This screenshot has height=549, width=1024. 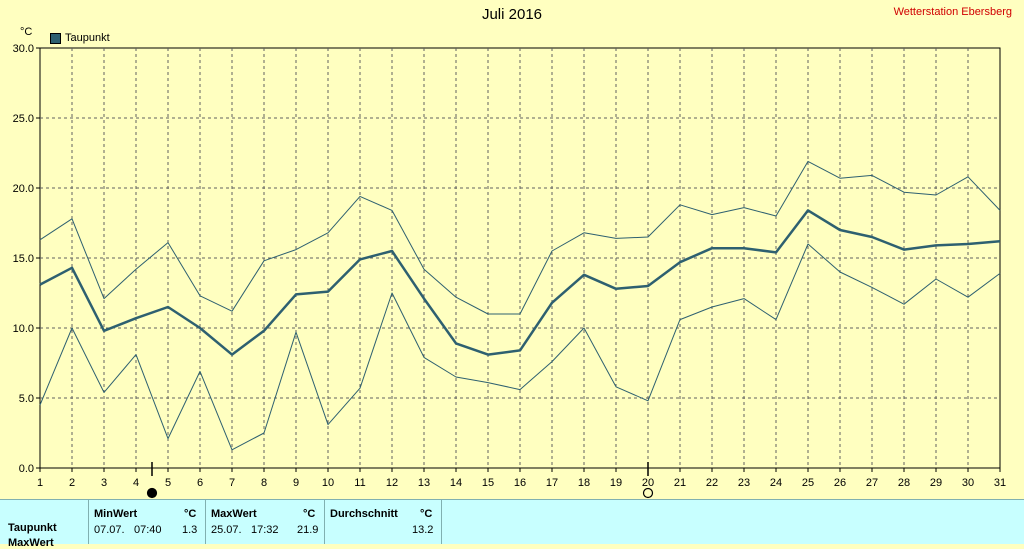 What do you see at coordinates (426, 514) in the screenshot?
I see `avg-unit: °C` at bounding box center [426, 514].